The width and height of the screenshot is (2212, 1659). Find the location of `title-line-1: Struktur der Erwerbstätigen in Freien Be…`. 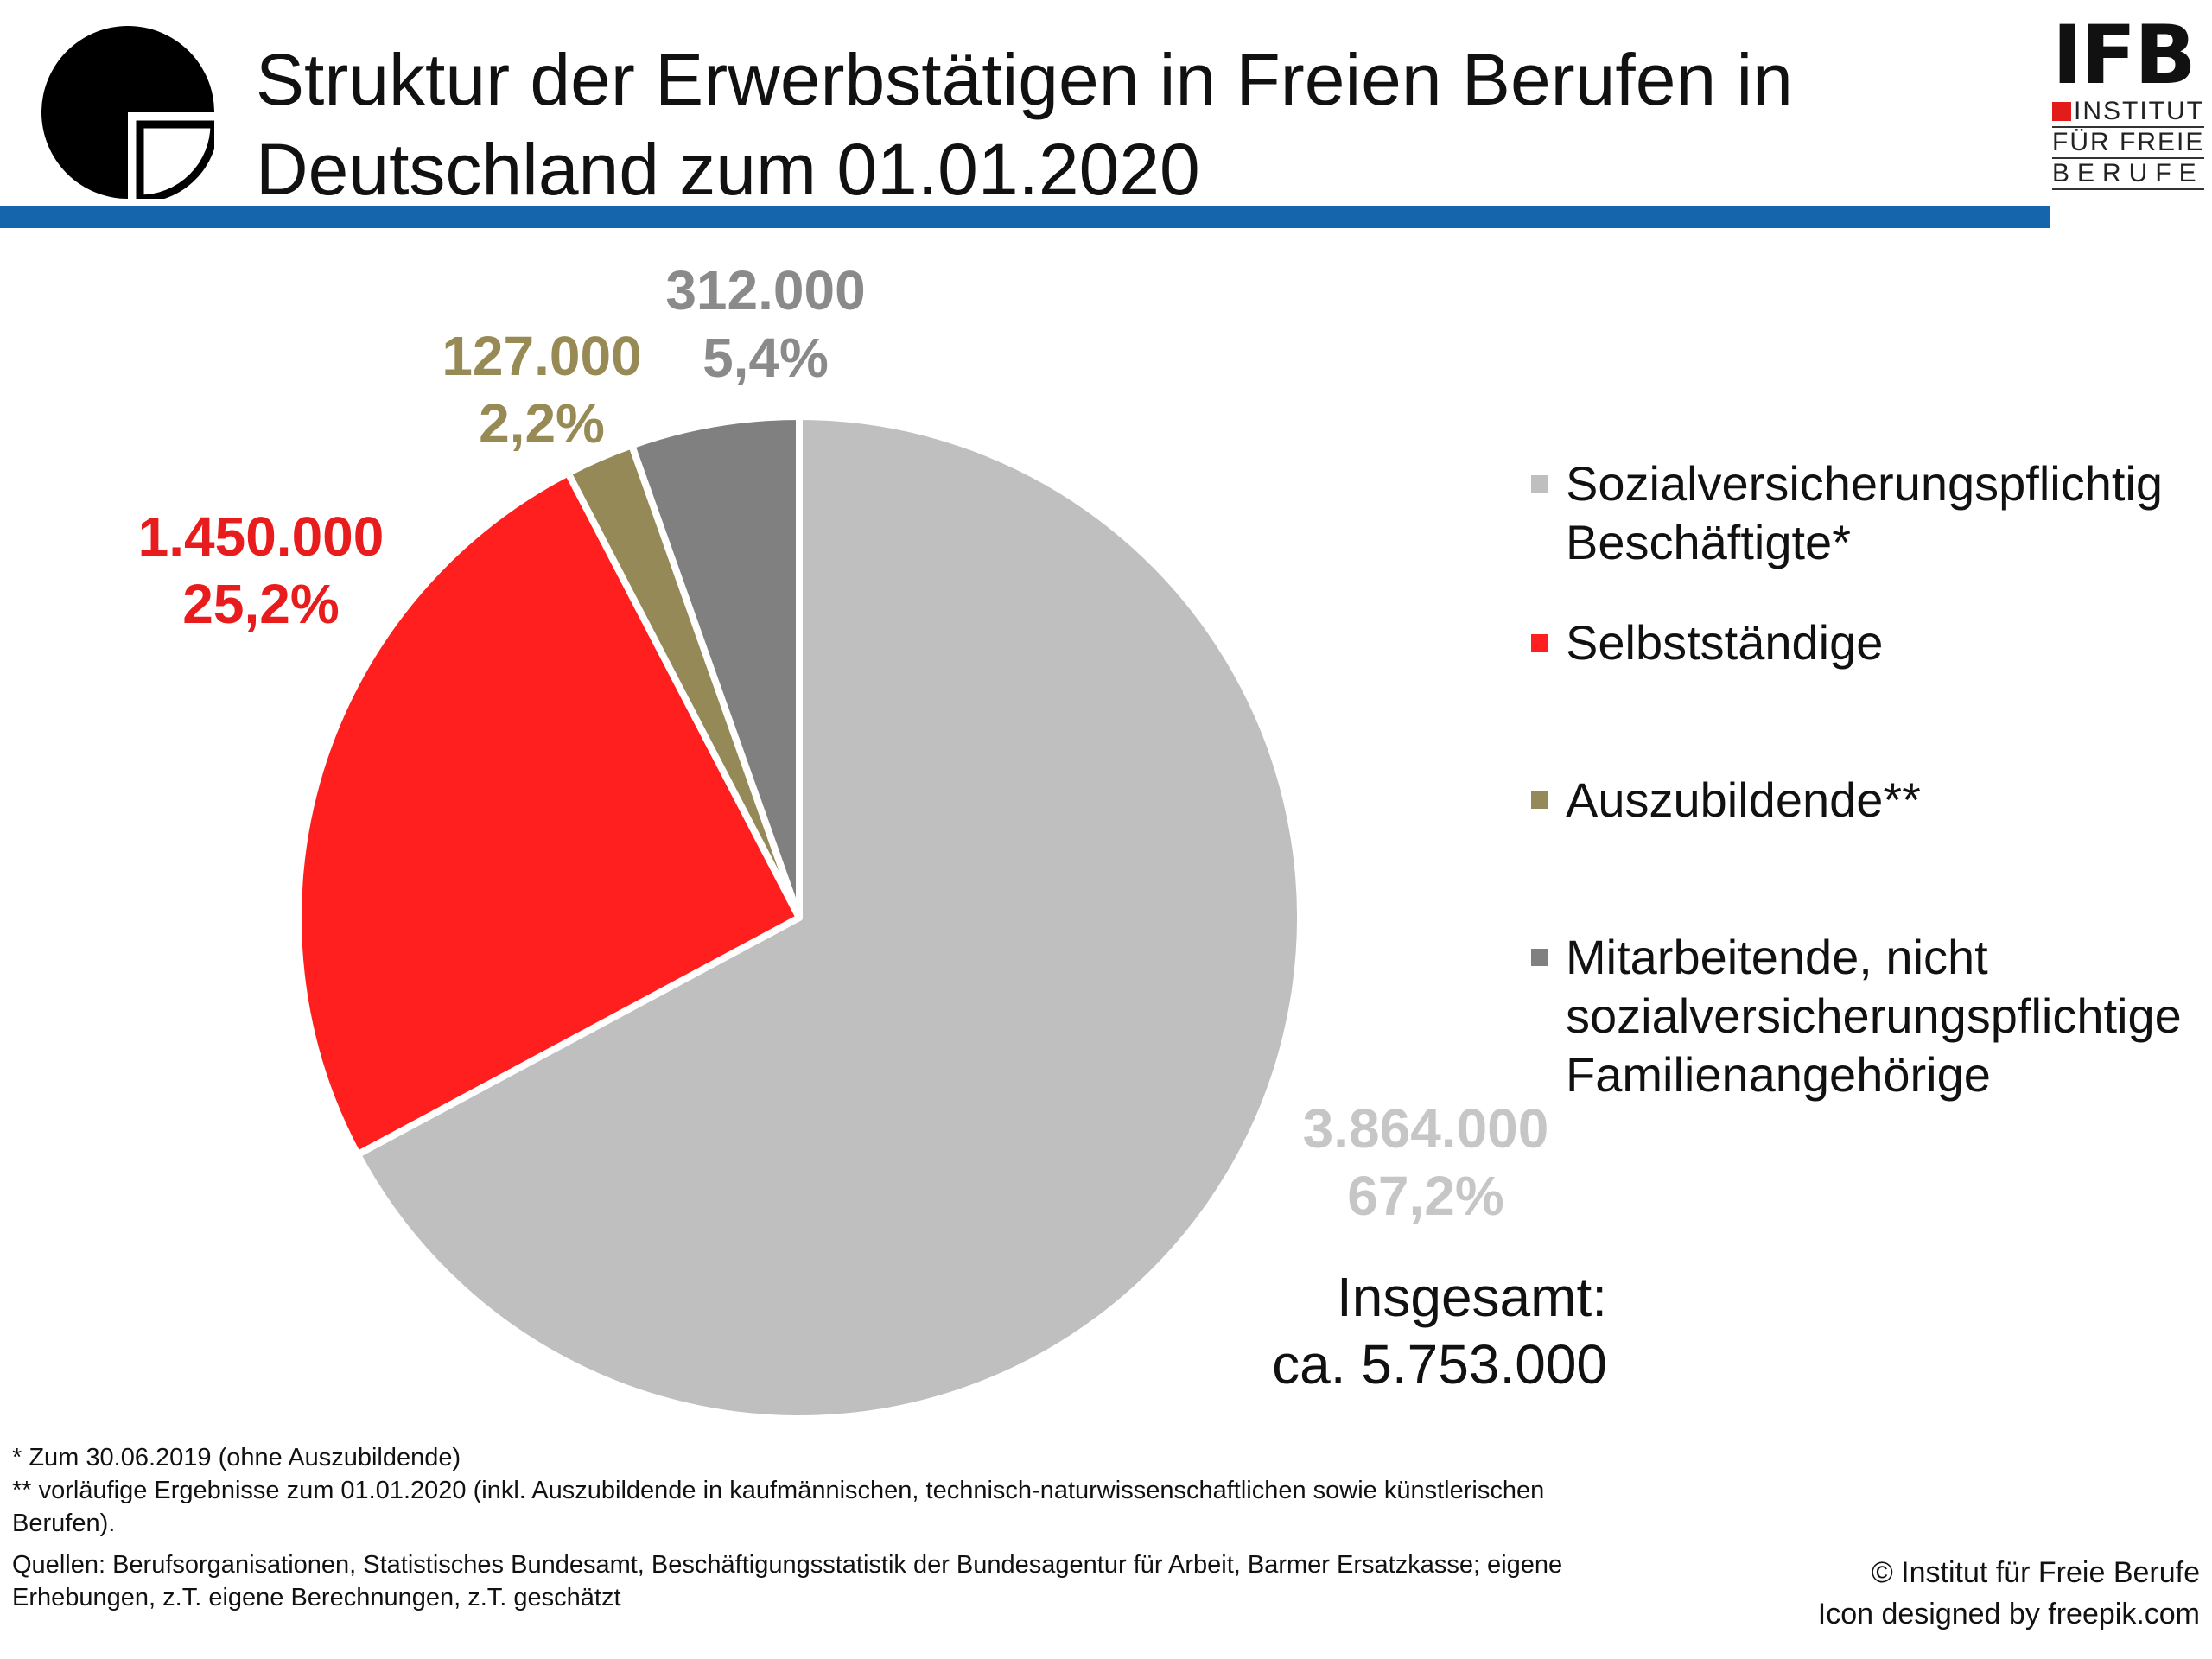

title-line-1: Struktur der Erwerbstätigen in Freien Be… is located at coordinates (1024, 79).